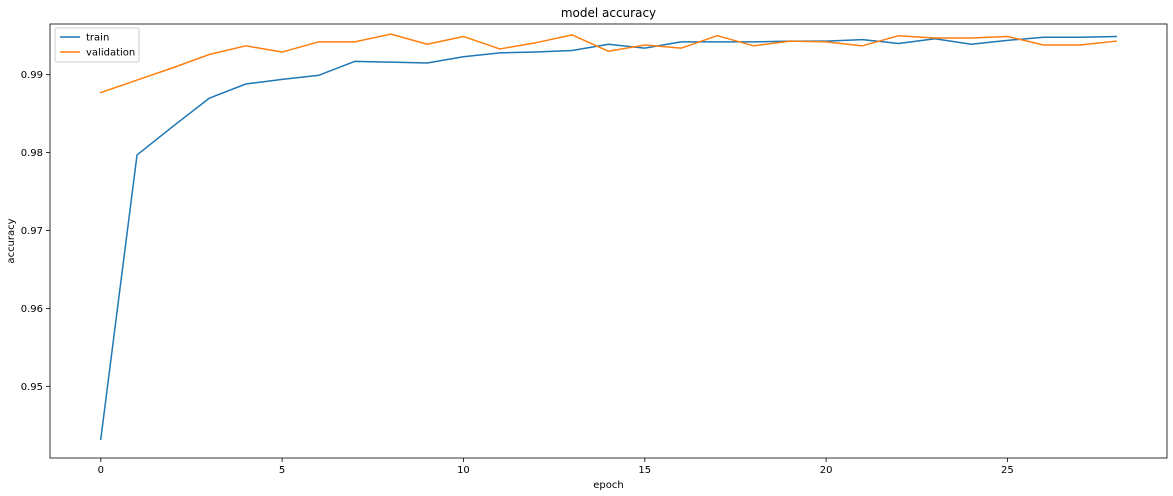 This screenshot has width=1173, height=496. I want to click on x-tick-label: 10, so click(463, 470).